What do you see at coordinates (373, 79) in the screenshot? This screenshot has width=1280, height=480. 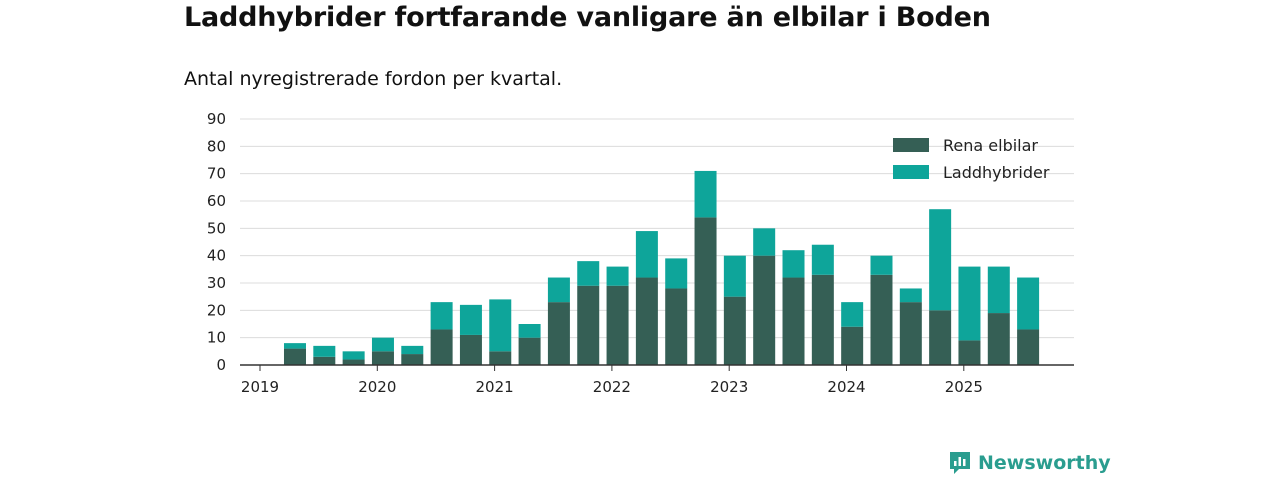 I see `chart-subtitle: Antal nyregistrerade fordon per kvartal.` at bounding box center [373, 79].